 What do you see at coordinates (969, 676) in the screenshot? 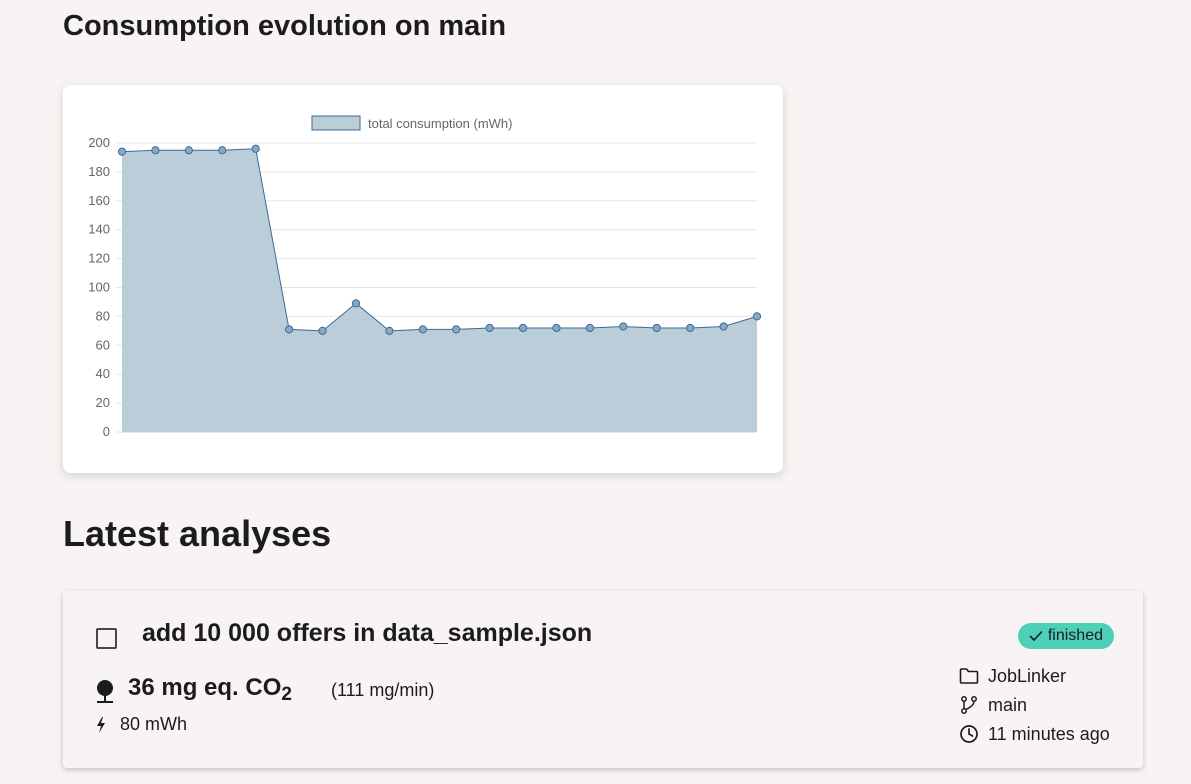
I see `folder-icon` at bounding box center [969, 676].